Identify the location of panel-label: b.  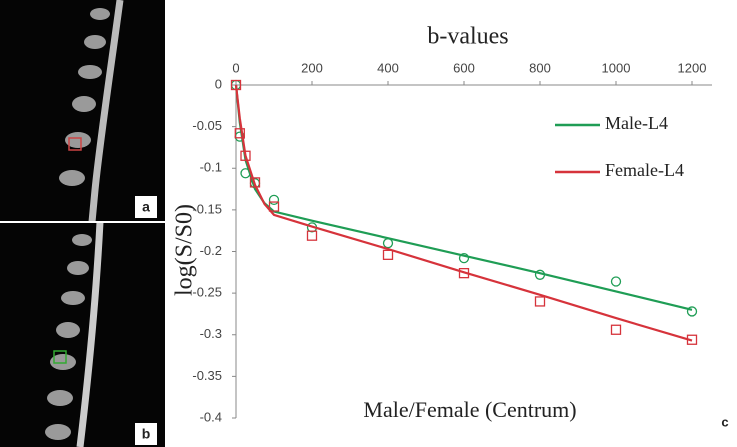
(146, 434).